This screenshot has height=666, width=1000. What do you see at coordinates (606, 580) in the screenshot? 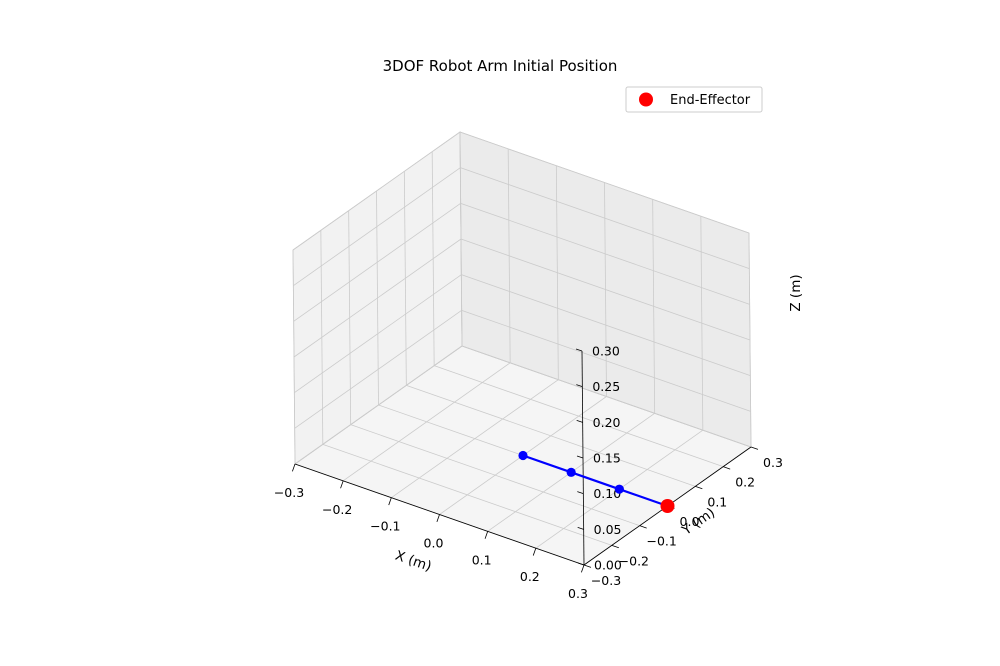
I see `y-tick-label: −0.3` at bounding box center [606, 580].